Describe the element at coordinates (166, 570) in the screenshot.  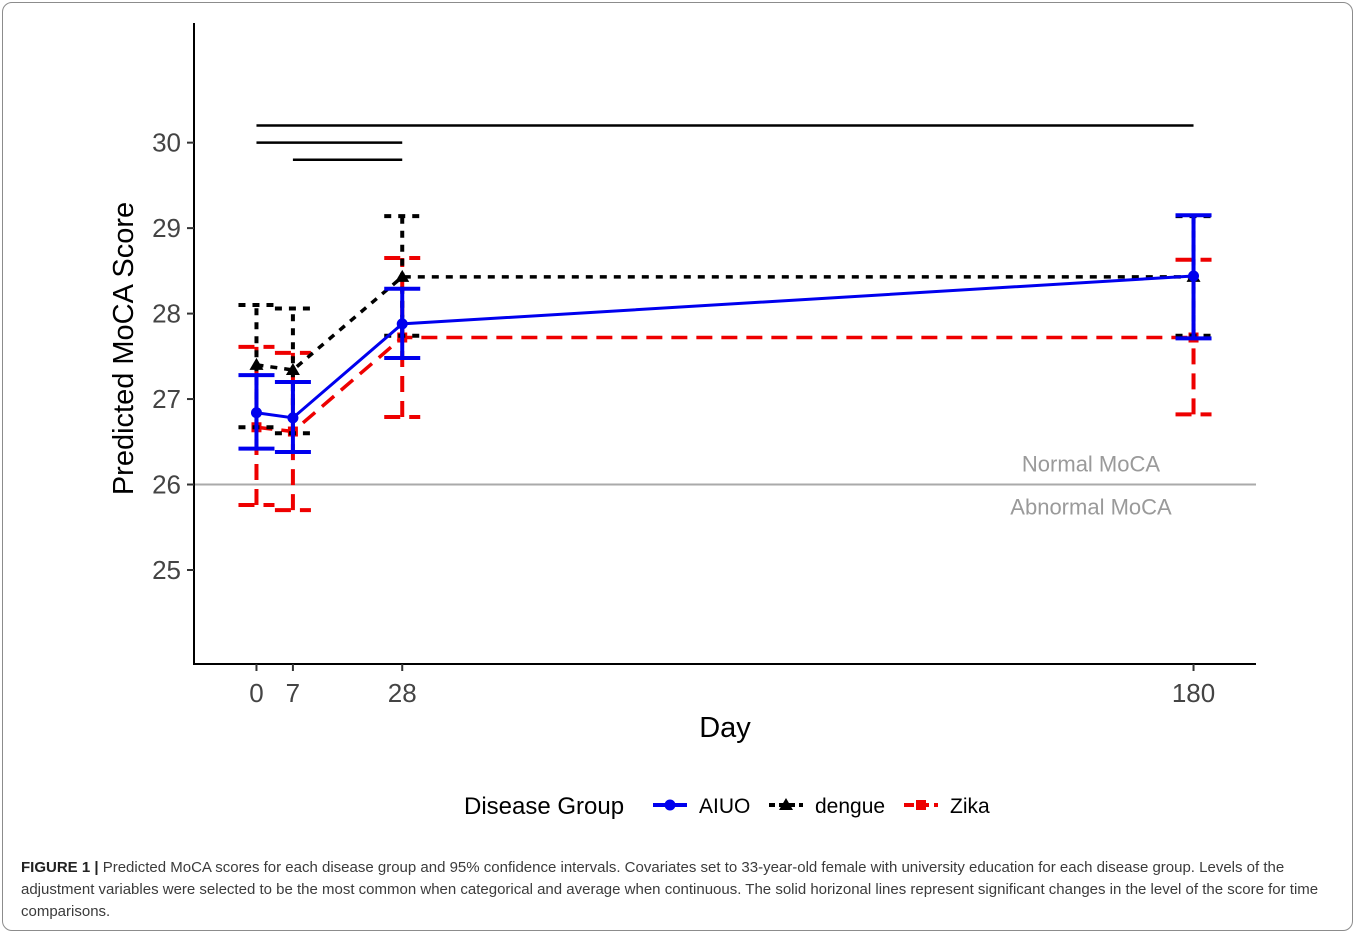
I see `y-tick-label-25: 25` at that location.